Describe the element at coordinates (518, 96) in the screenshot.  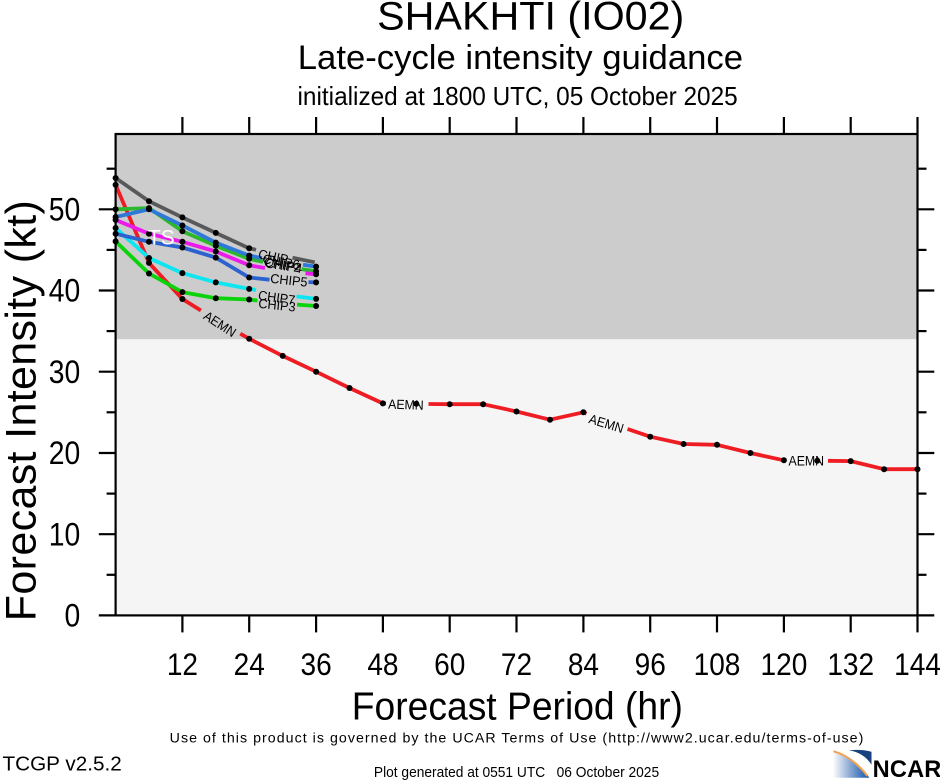
I see `svg-text:initialized at 1800 UTC, 05 Oc: initialized at 1800 UTC, 05 October 2025` at that location.